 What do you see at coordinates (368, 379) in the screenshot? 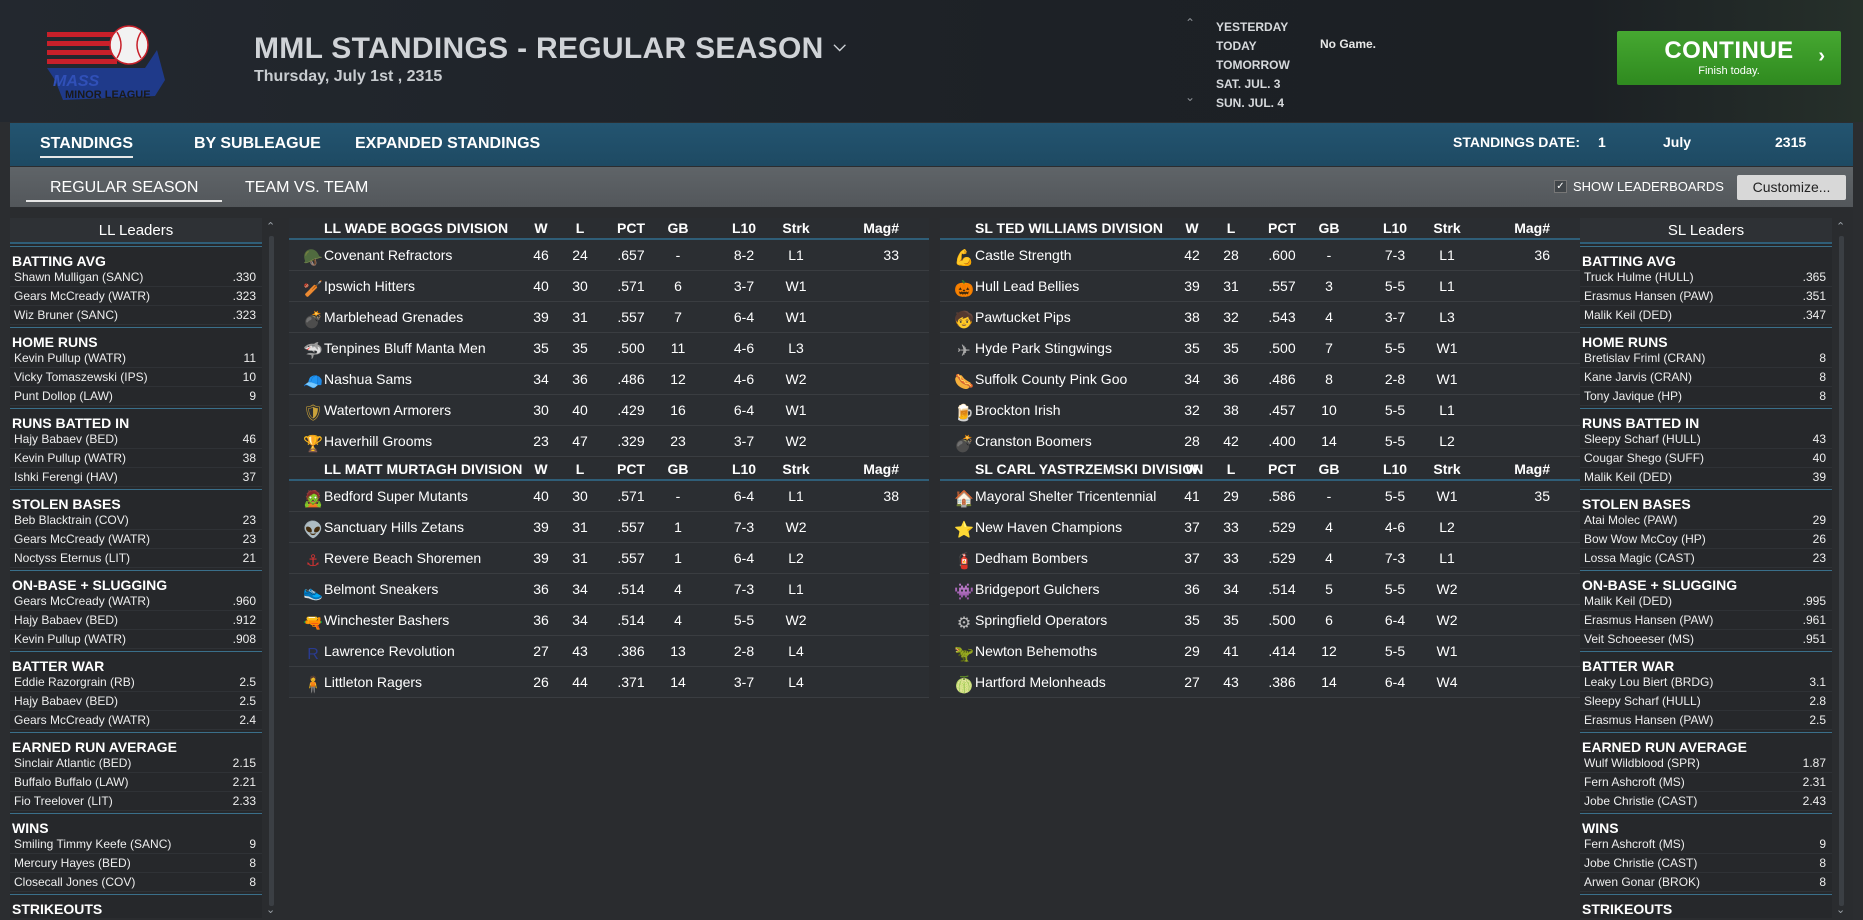
I see `team-name: Nashua Sams` at bounding box center [368, 379].